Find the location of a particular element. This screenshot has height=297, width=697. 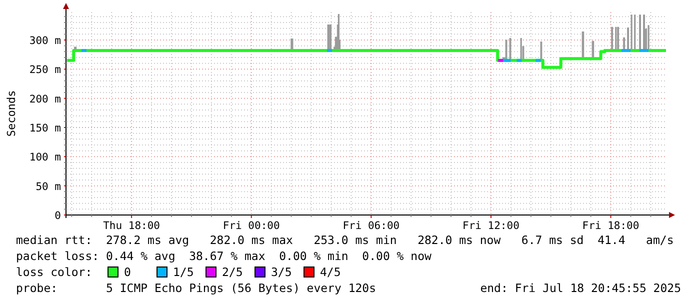

x-tick-label: Fri 12:00 is located at coordinates (491, 226).